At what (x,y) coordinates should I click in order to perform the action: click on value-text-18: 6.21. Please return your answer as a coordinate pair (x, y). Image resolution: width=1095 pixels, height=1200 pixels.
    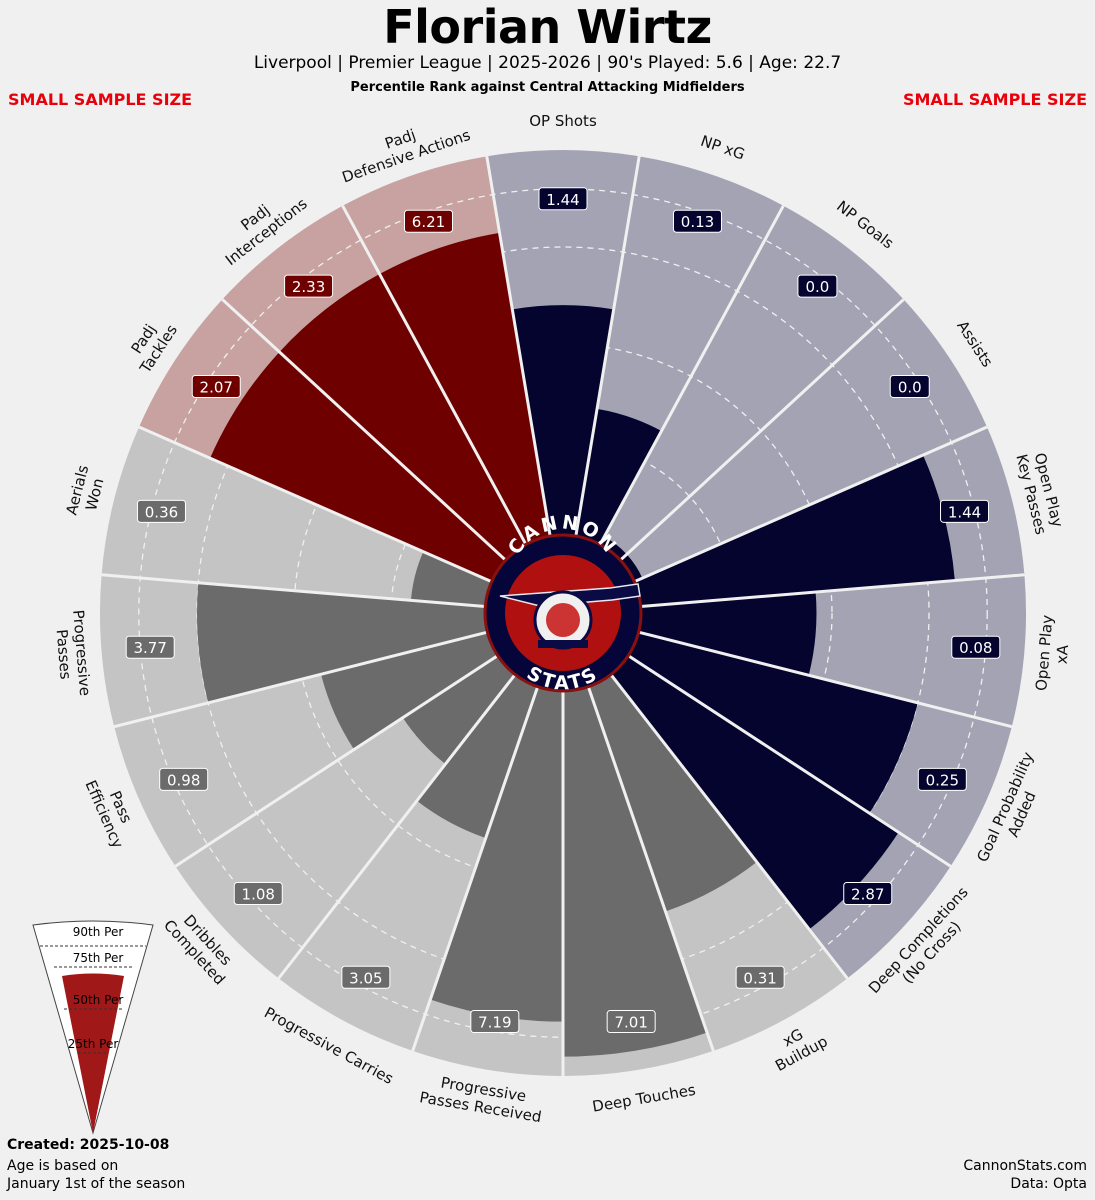
    Looking at the image, I should click on (428, 222).